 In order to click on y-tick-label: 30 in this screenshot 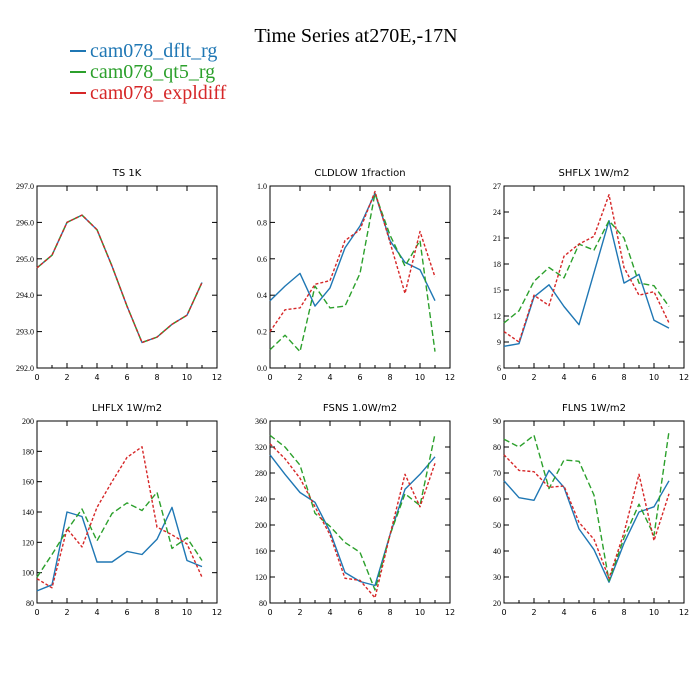, I will do `click(497, 577)`.